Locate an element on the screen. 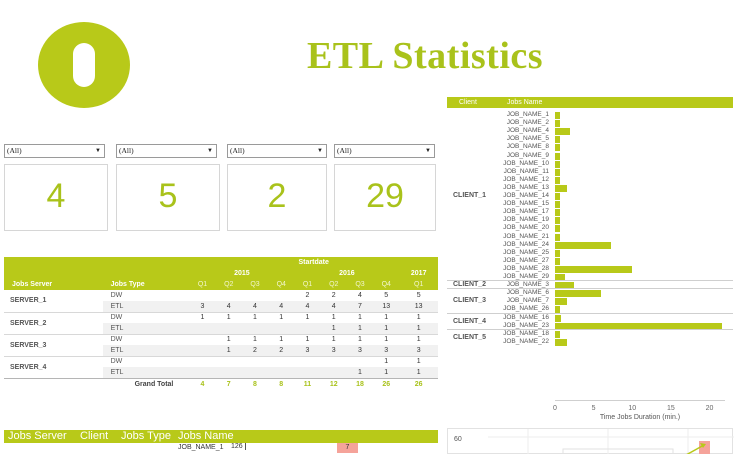 The height and width of the screenshot is (454, 736). server-name: SERVER_2 is located at coordinates (53, 322).